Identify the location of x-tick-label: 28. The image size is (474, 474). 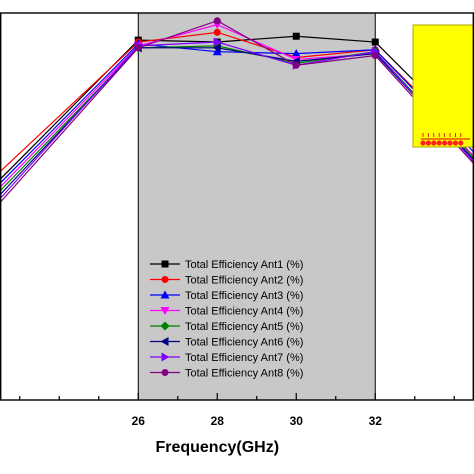
(218, 421).